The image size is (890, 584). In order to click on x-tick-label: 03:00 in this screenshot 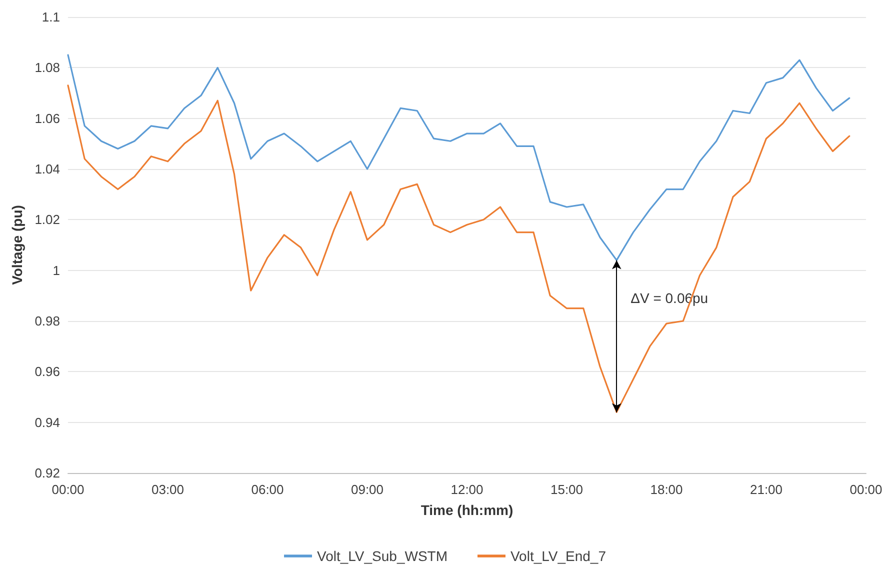, I will do `click(167, 489)`.